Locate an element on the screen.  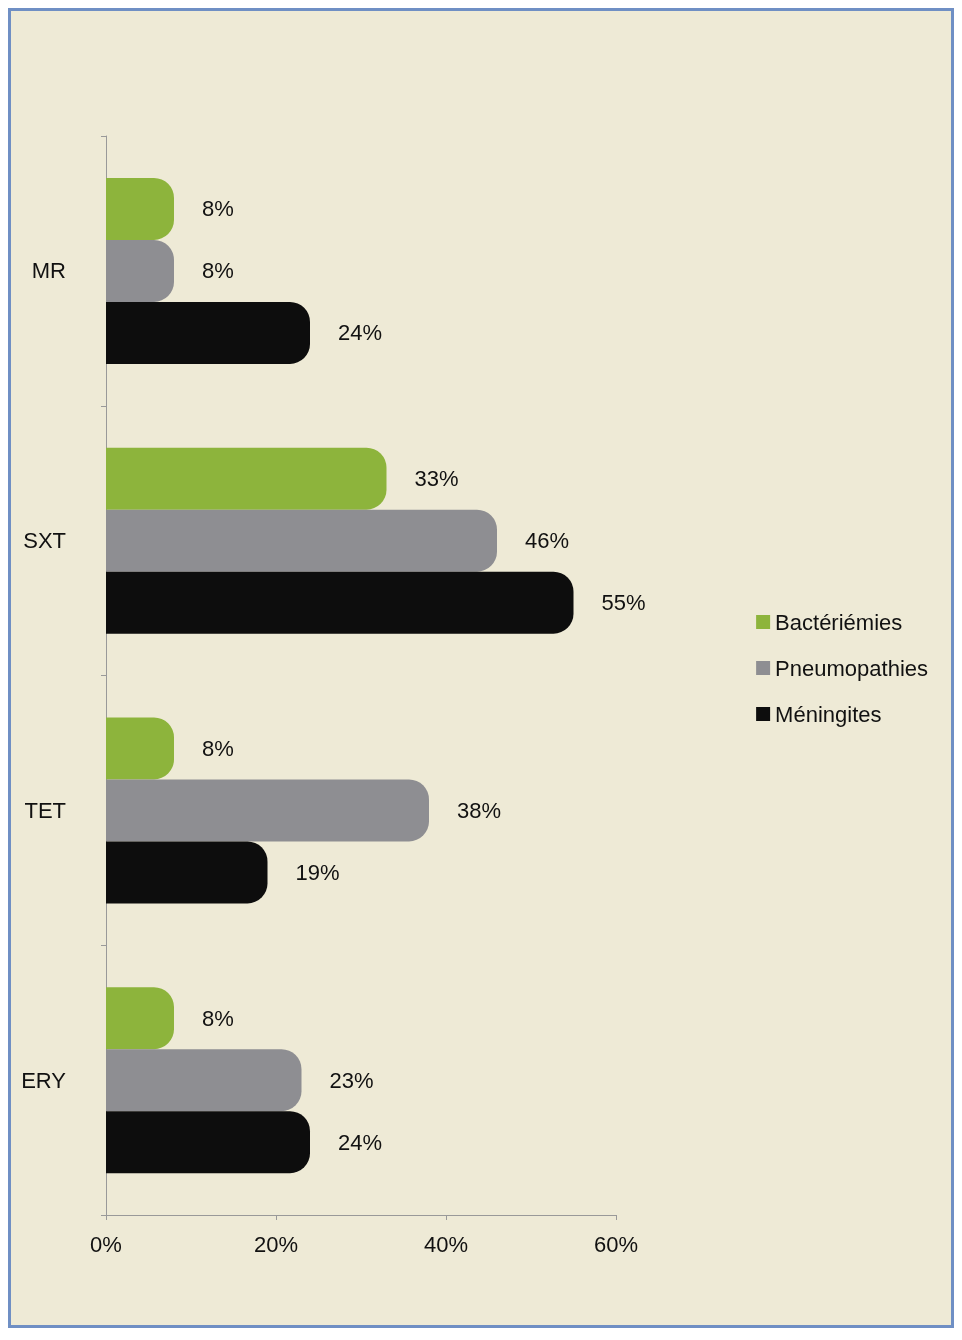
x-tick-label: 40% is located at coordinates (446, 1244).